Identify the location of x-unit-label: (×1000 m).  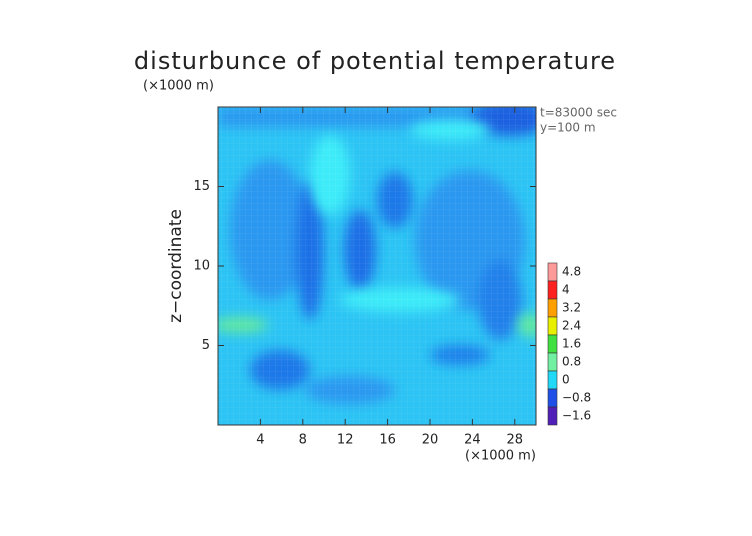
(500, 456).